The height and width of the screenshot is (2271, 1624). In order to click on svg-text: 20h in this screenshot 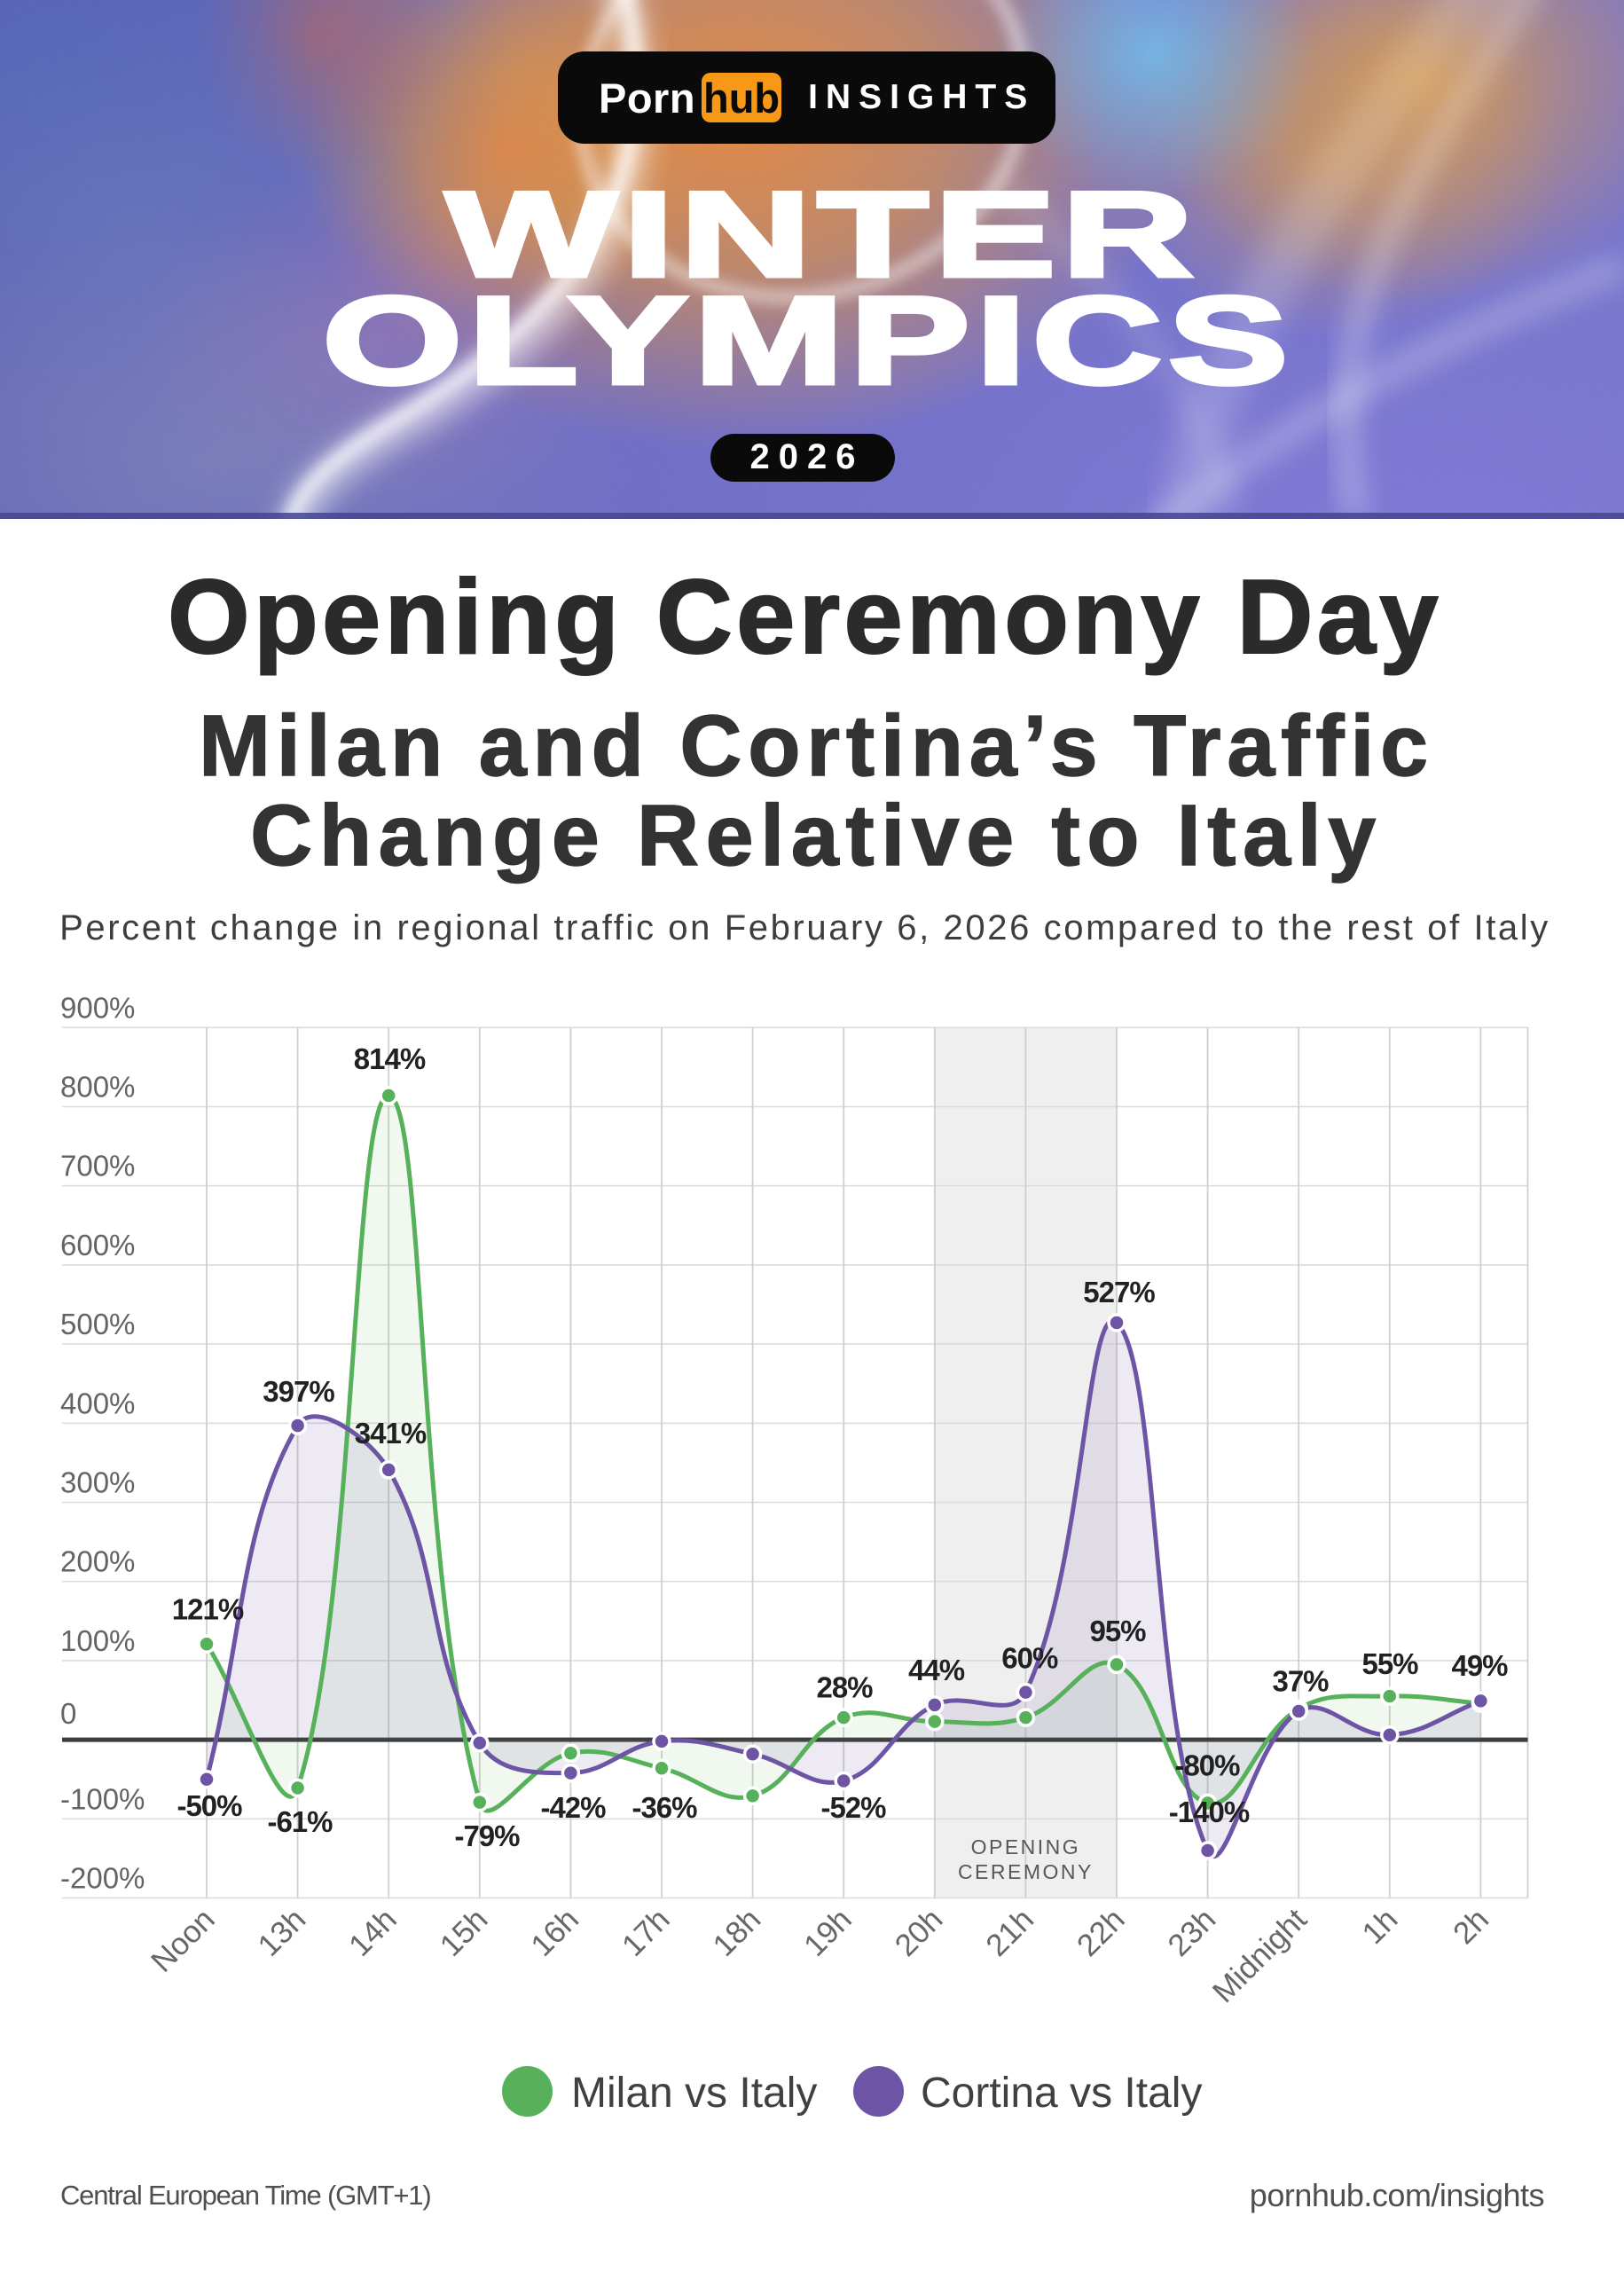, I will do `click(920, 1932)`.